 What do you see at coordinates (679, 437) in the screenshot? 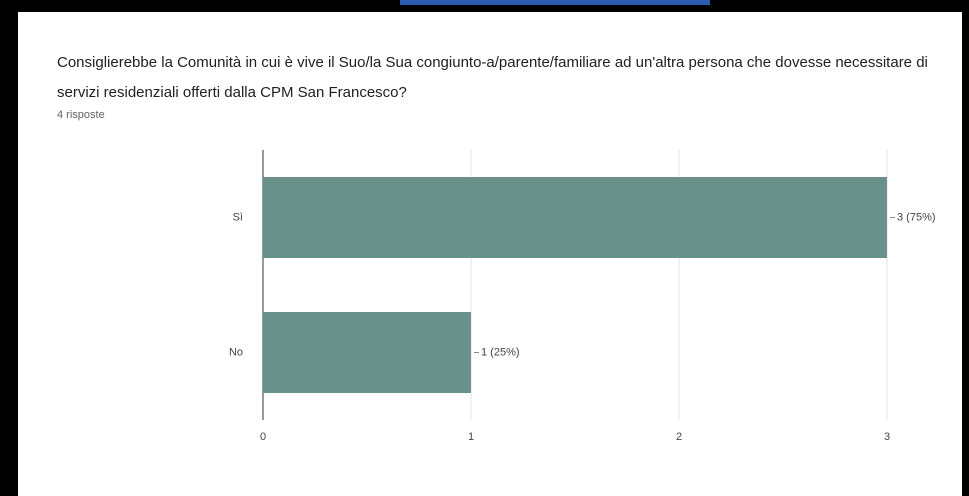
I see `x-tick-label: 2` at bounding box center [679, 437].